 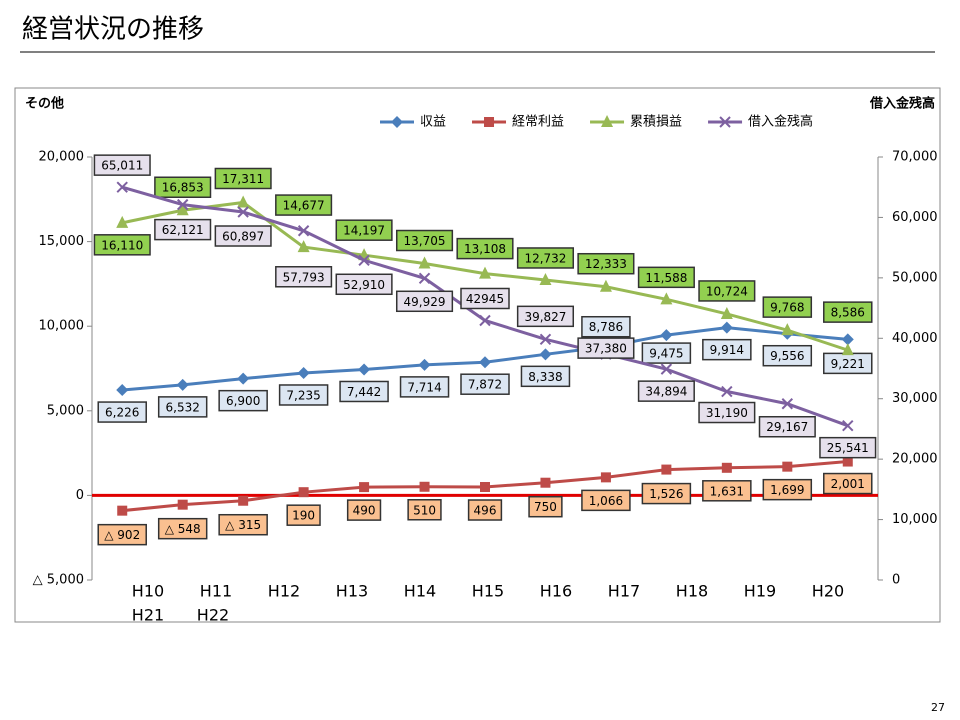 What do you see at coordinates (666, 494) in the screenshot?
I see `data-label: 1,526` at bounding box center [666, 494].